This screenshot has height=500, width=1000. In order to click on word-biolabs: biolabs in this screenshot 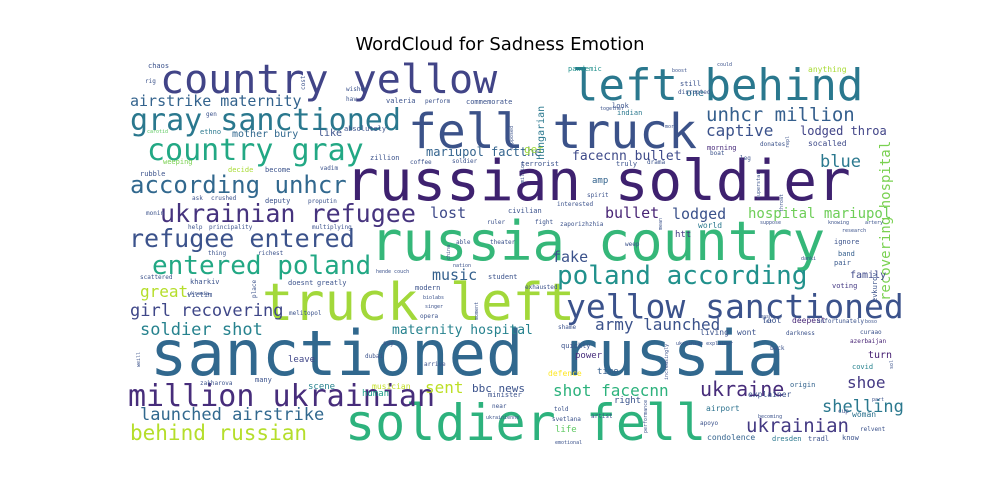, I will do `click(433, 298)`.